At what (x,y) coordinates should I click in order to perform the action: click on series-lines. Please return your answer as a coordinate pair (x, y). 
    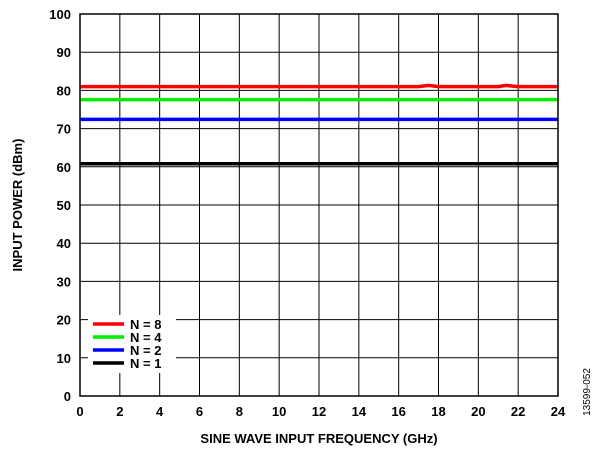
    Looking at the image, I should click on (319, 124).